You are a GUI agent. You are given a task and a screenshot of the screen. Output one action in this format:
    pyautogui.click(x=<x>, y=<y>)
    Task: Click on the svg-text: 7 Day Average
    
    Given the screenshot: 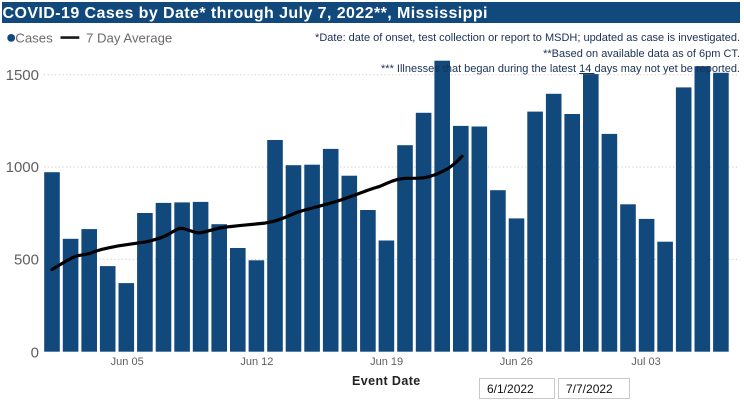 What is the action you would take?
    pyautogui.click(x=129, y=37)
    